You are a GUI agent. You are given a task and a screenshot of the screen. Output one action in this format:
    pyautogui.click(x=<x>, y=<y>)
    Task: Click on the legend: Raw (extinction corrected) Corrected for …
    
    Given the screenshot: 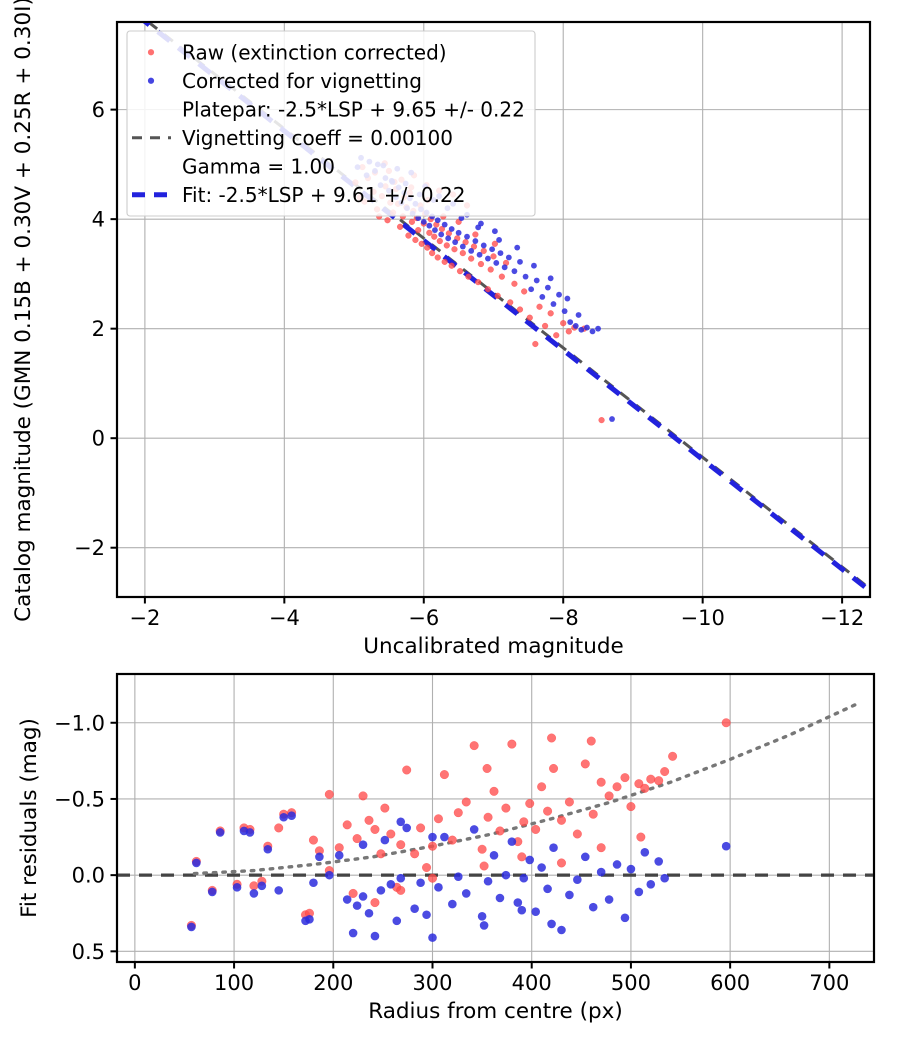 What is the action you would take?
    pyautogui.click(x=331, y=123)
    